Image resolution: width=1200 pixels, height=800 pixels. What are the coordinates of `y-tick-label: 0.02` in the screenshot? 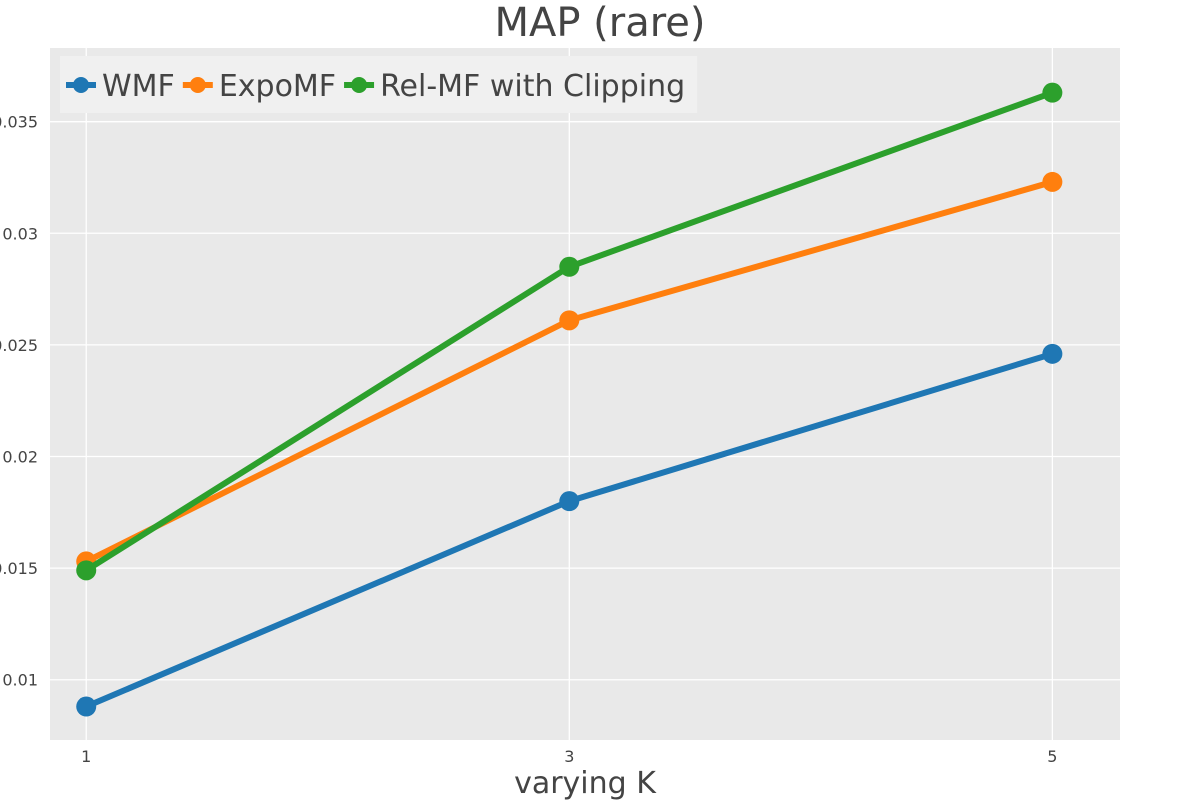 It's located at (20, 457).